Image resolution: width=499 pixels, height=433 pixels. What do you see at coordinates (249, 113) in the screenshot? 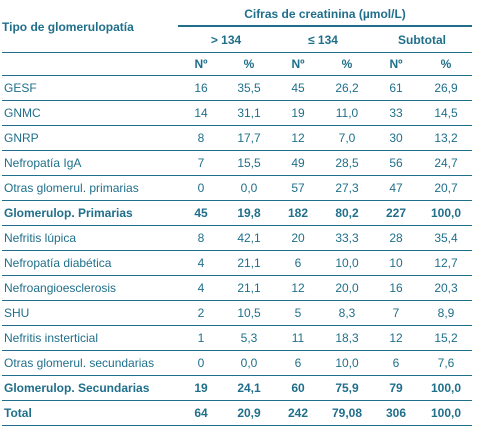
I see `table-cell: 31,1` at bounding box center [249, 113].